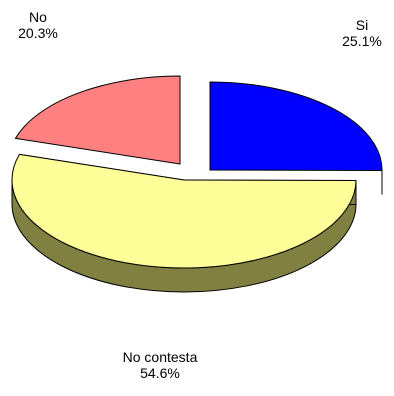  Describe the element at coordinates (296, 126) in the screenshot. I see `pie-slice-si` at that location.